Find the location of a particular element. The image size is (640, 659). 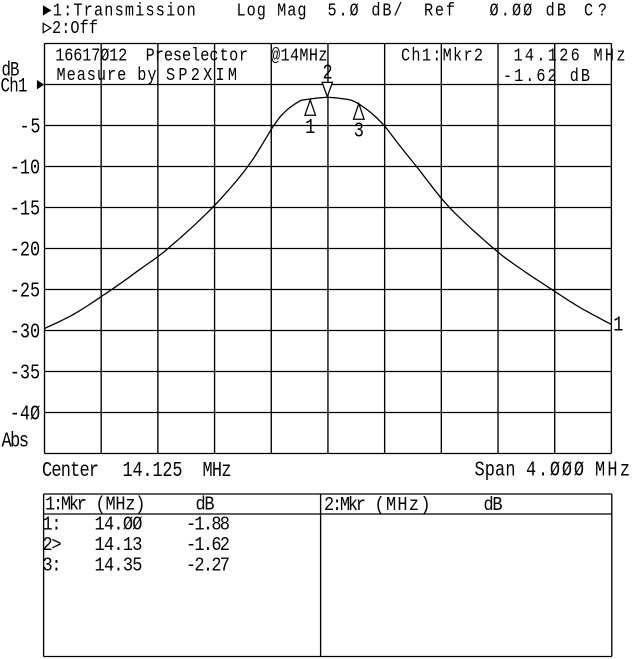

svg-text: Log Mag is located at coordinates (272, 11).